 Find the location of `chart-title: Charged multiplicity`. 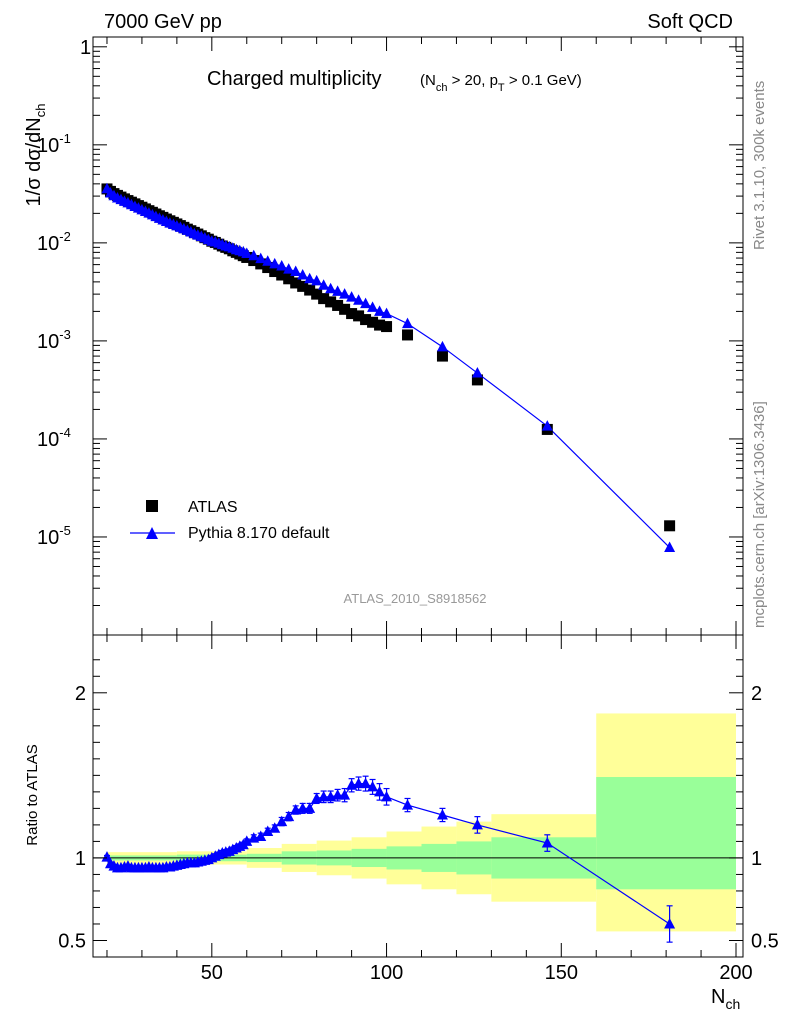

chart-title: Charged multiplicity is located at coordinates (294, 79).